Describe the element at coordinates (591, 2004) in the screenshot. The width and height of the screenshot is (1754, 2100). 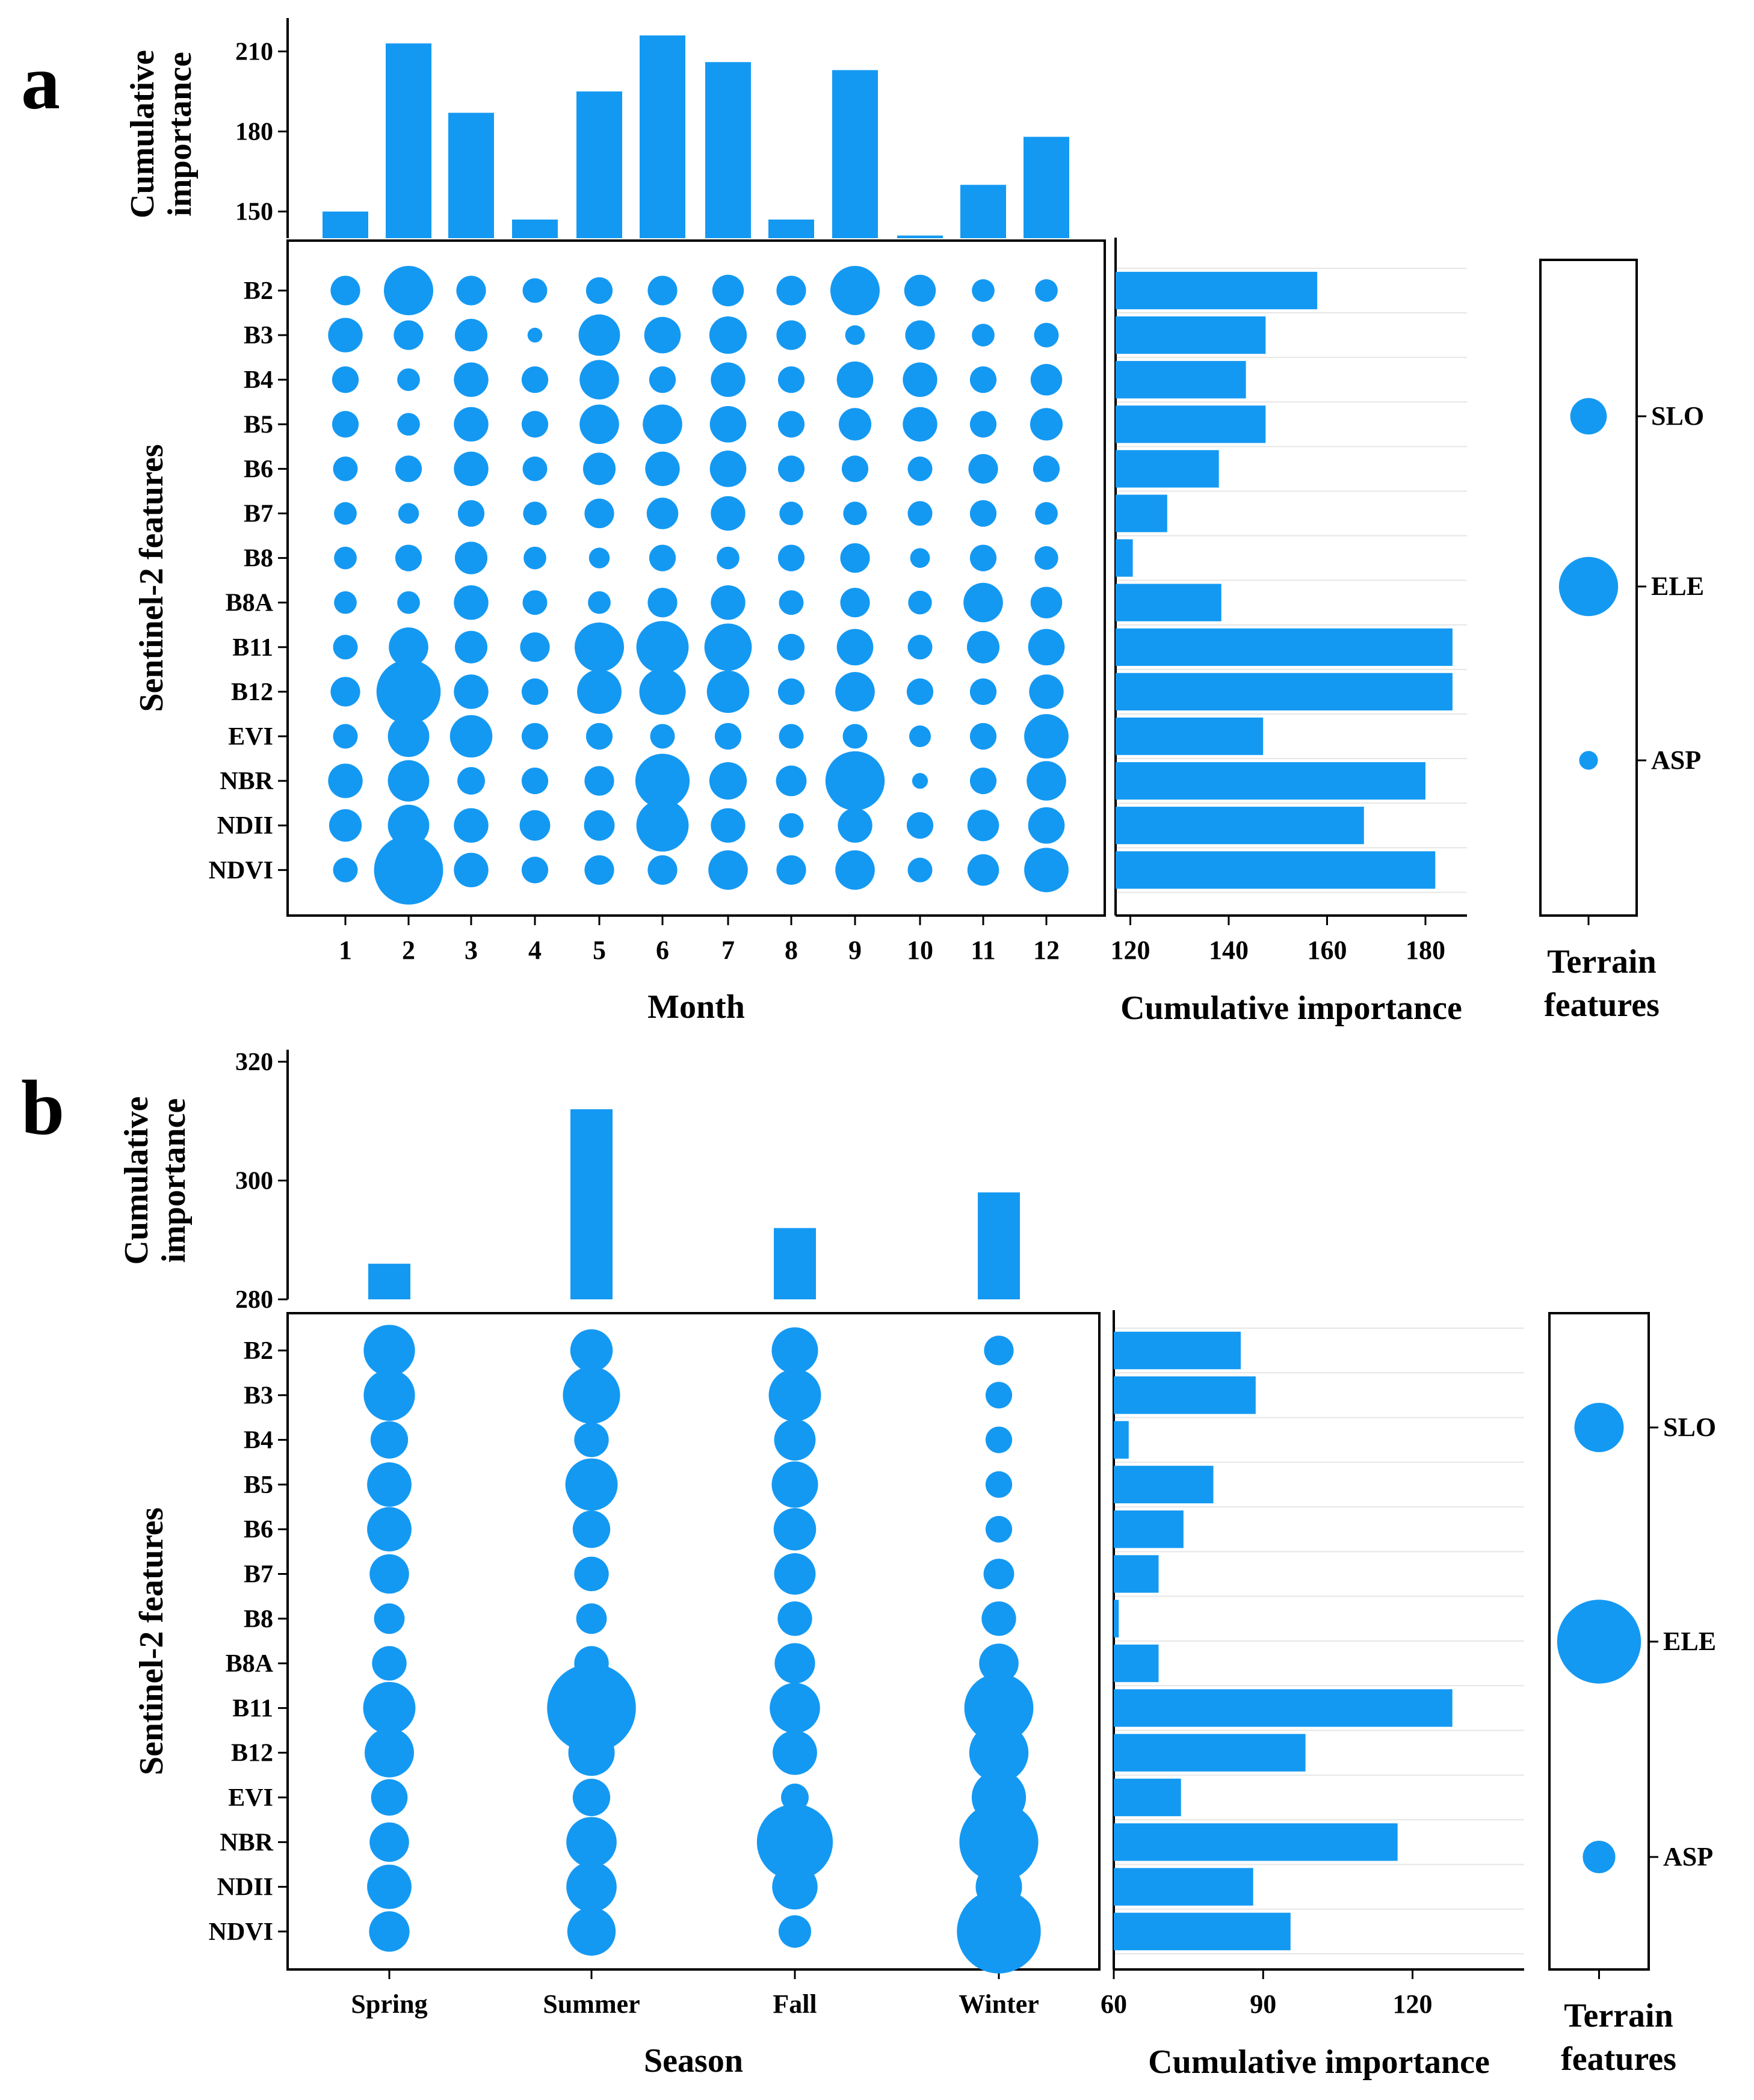
I see `x-tick-label: Summer` at that location.